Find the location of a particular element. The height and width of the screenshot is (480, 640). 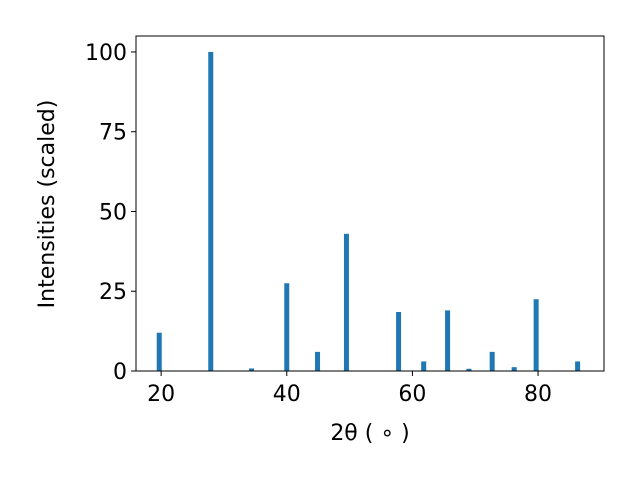

x-tick-label: 60 is located at coordinates (412, 394).